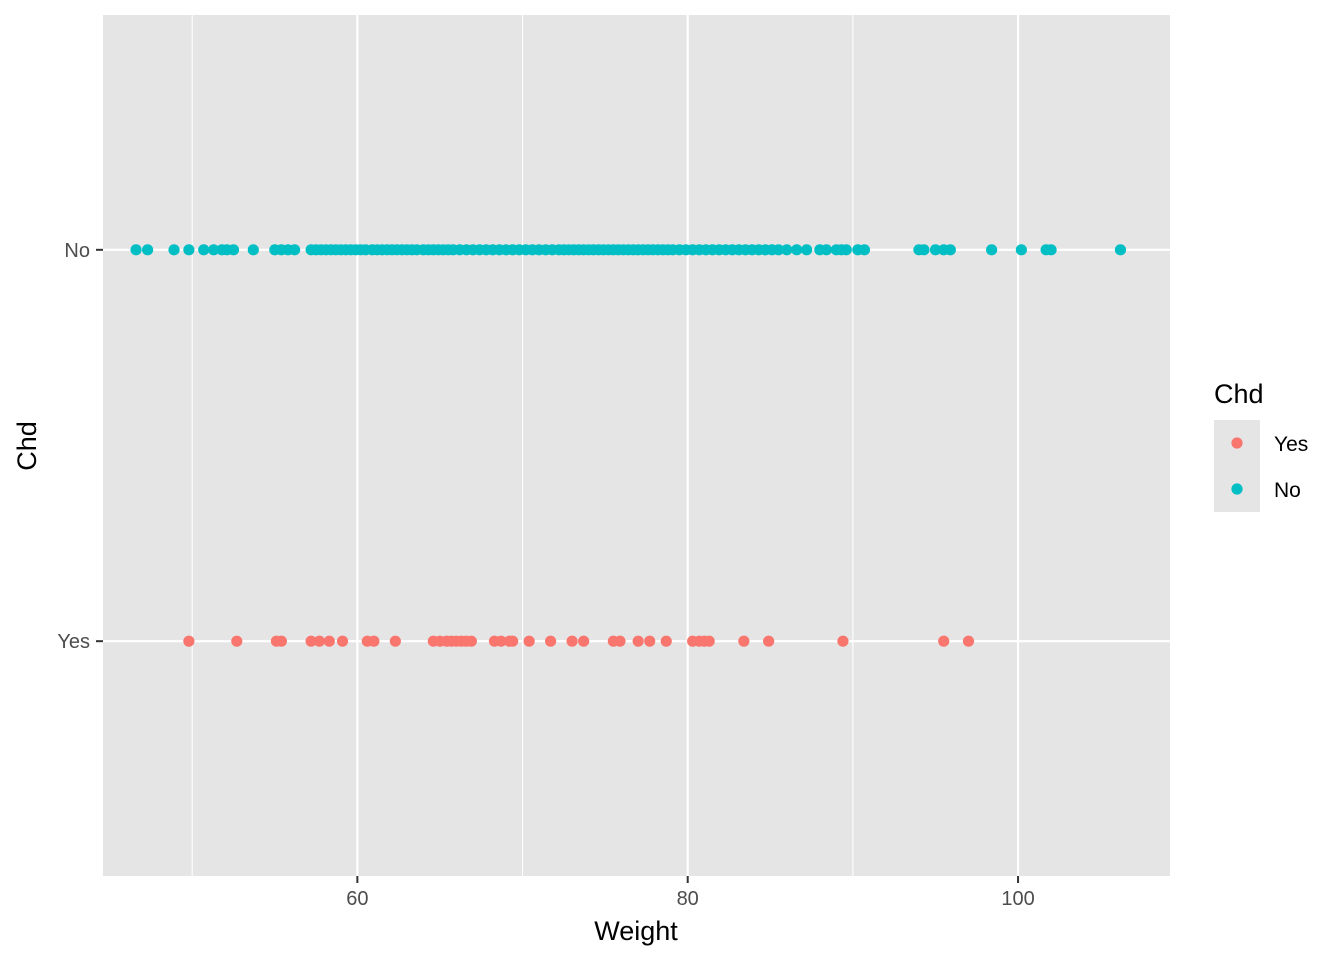 Image resolution: width=1344 pixels, height=960 pixels. I want to click on x-tick-label: 80, so click(688, 899).